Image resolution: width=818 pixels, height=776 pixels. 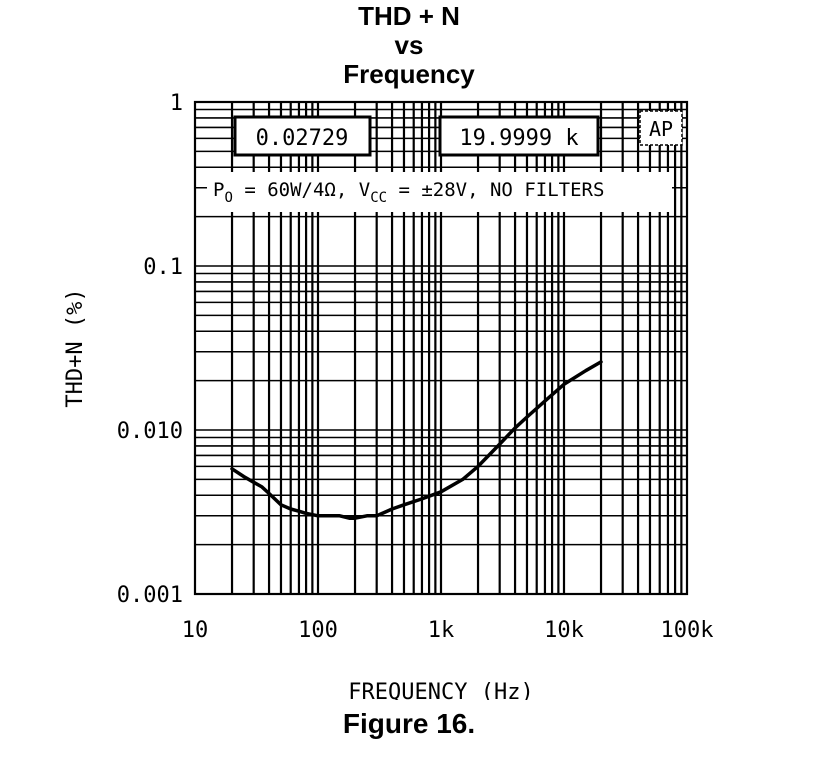 What do you see at coordinates (441, 630) in the screenshot?
I see `x-tick-label: 1k` at bounding box center [441, 630].